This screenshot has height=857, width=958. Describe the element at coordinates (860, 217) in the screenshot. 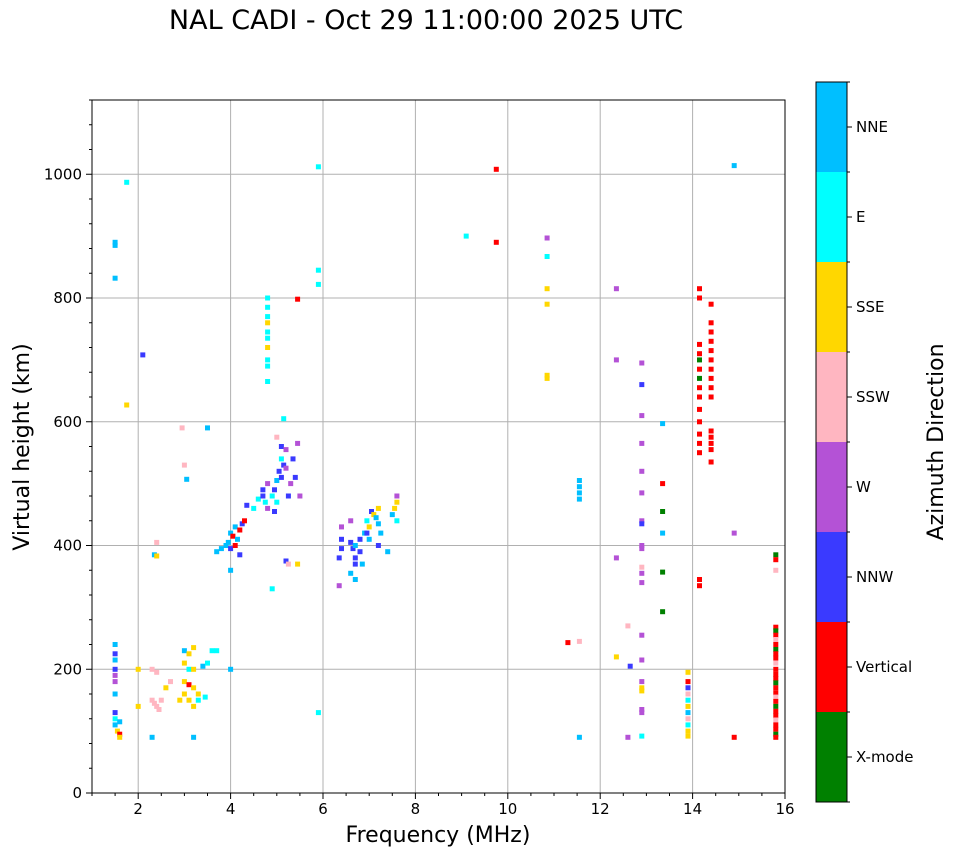

I see `colorbar-label: E` at that location.